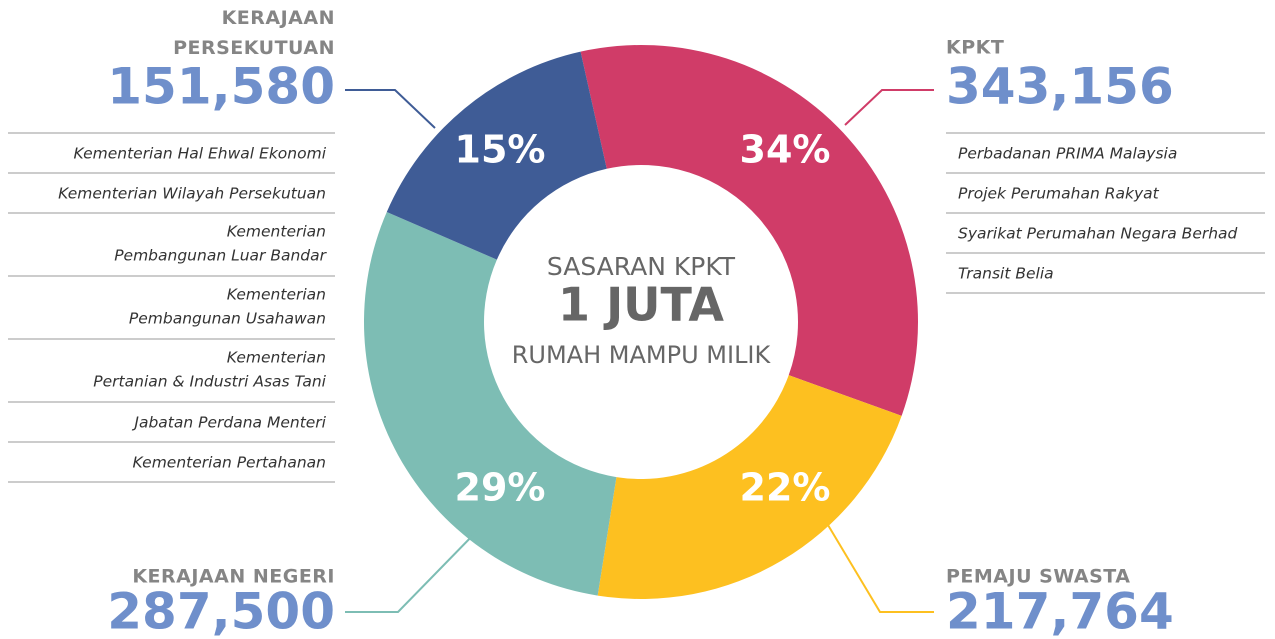  Describe the element at coordinates (1067, 154) in the screenshot. I see `member-name: Perbadanan PRIMA Malaysia` at that location.